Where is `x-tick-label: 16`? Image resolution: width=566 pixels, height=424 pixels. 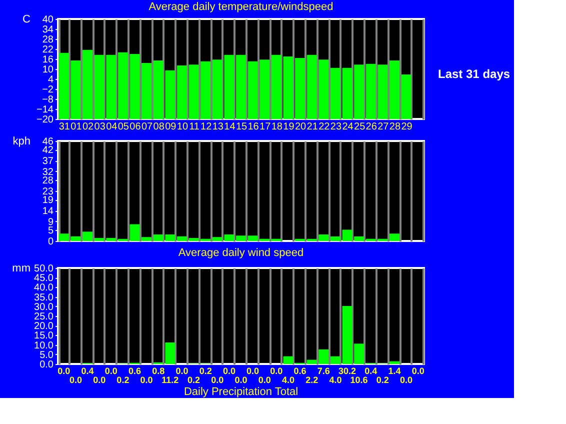 x-tick-label: 16 is located at coordinates (254, 127).